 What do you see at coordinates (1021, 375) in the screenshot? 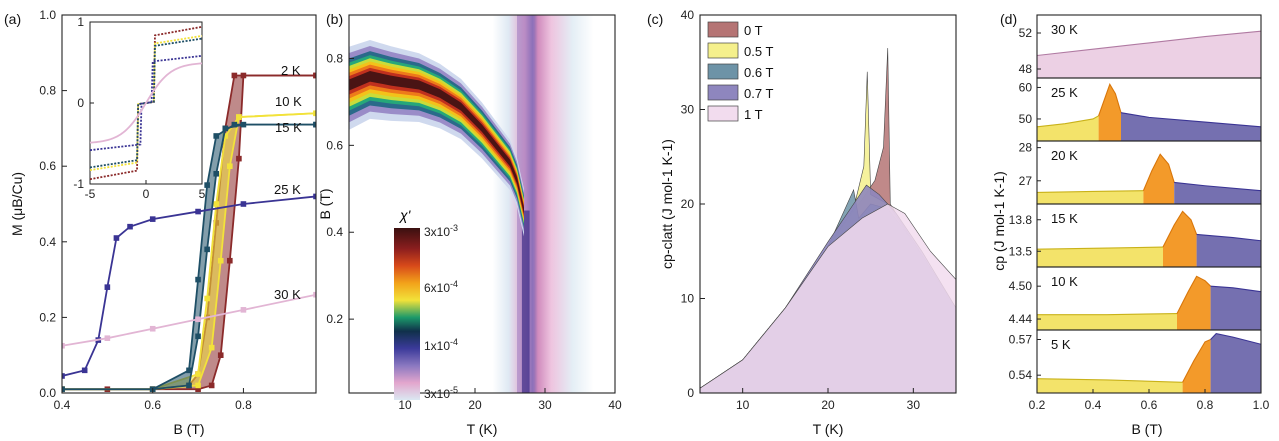
I see `y-tick-label-d: 0.54` at bounding box center [1021, 375].